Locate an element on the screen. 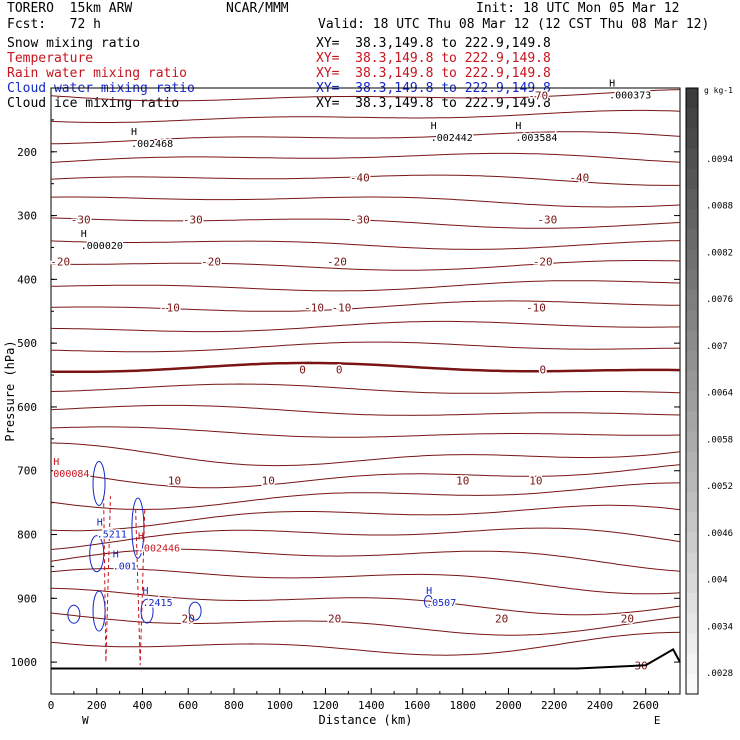 The height and width of the screenshot is (740, 740). colorbar-label: .007 is located at coordinates (717, 347).